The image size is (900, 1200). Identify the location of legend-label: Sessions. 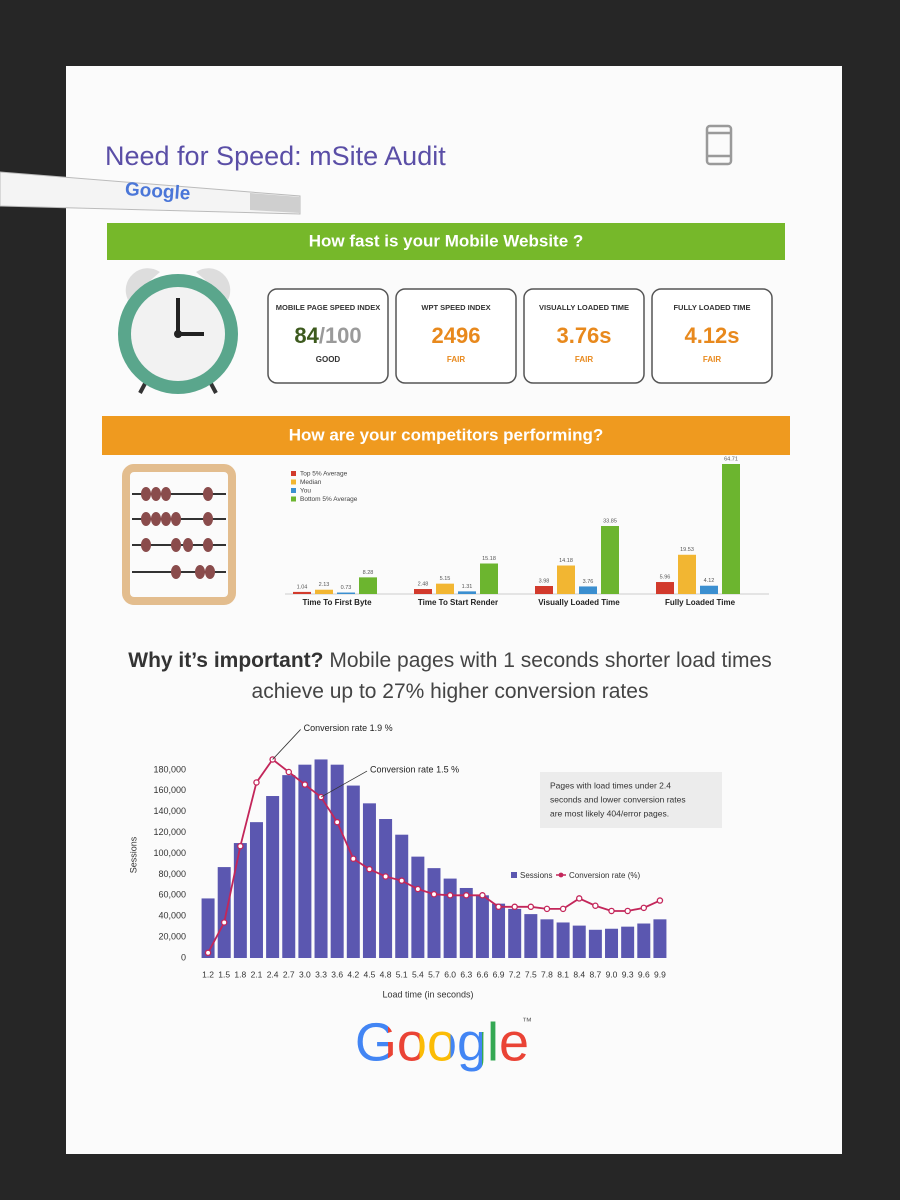
(536, 875).